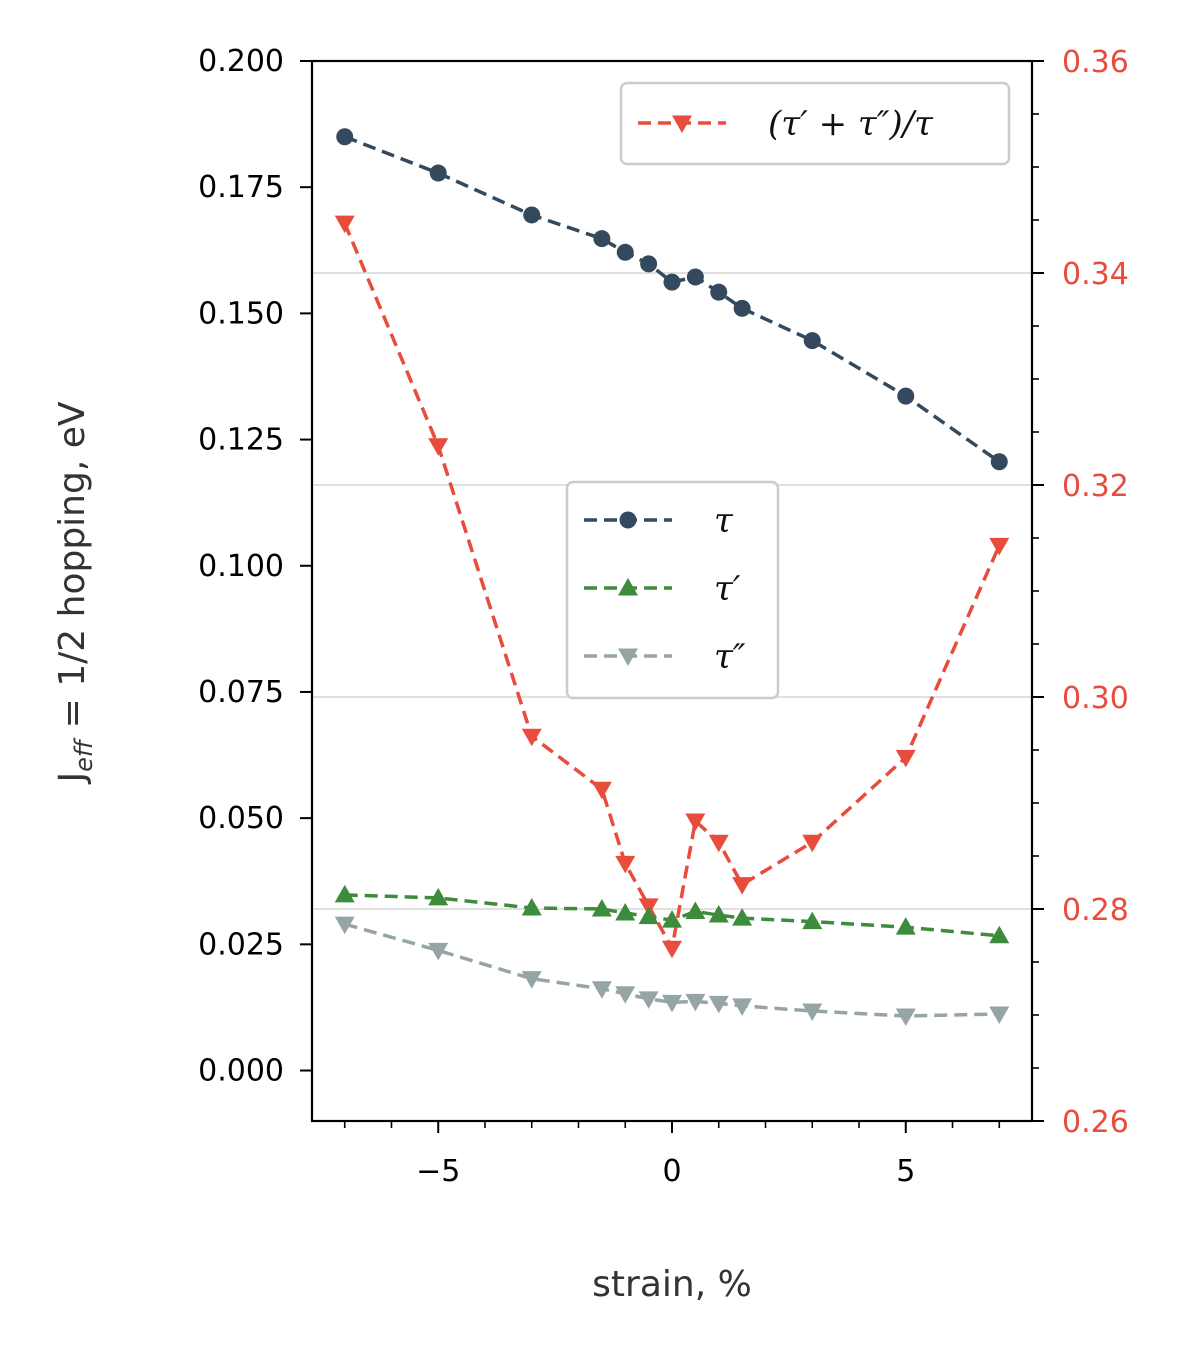 This screenshot has height=1350, width=1200. Describe the element at coordinates (1095, 910) in the screenshot. I see `y-right-tick-label: 0.28` at that location.